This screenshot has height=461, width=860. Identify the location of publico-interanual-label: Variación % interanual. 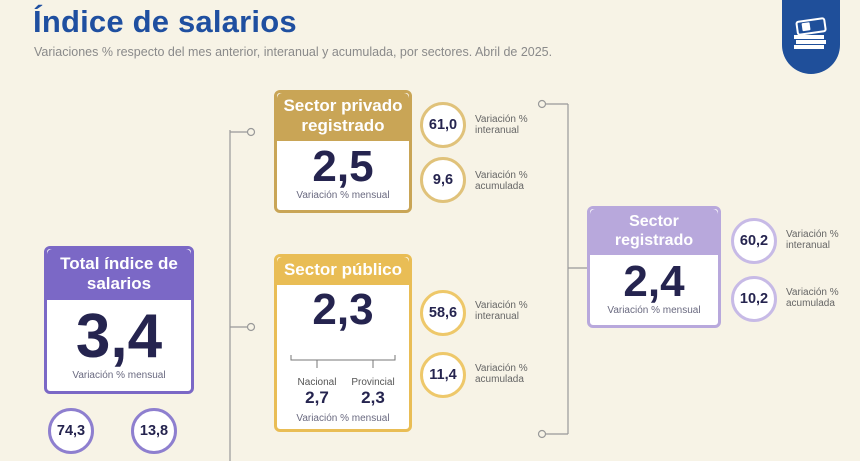
(501, 311).